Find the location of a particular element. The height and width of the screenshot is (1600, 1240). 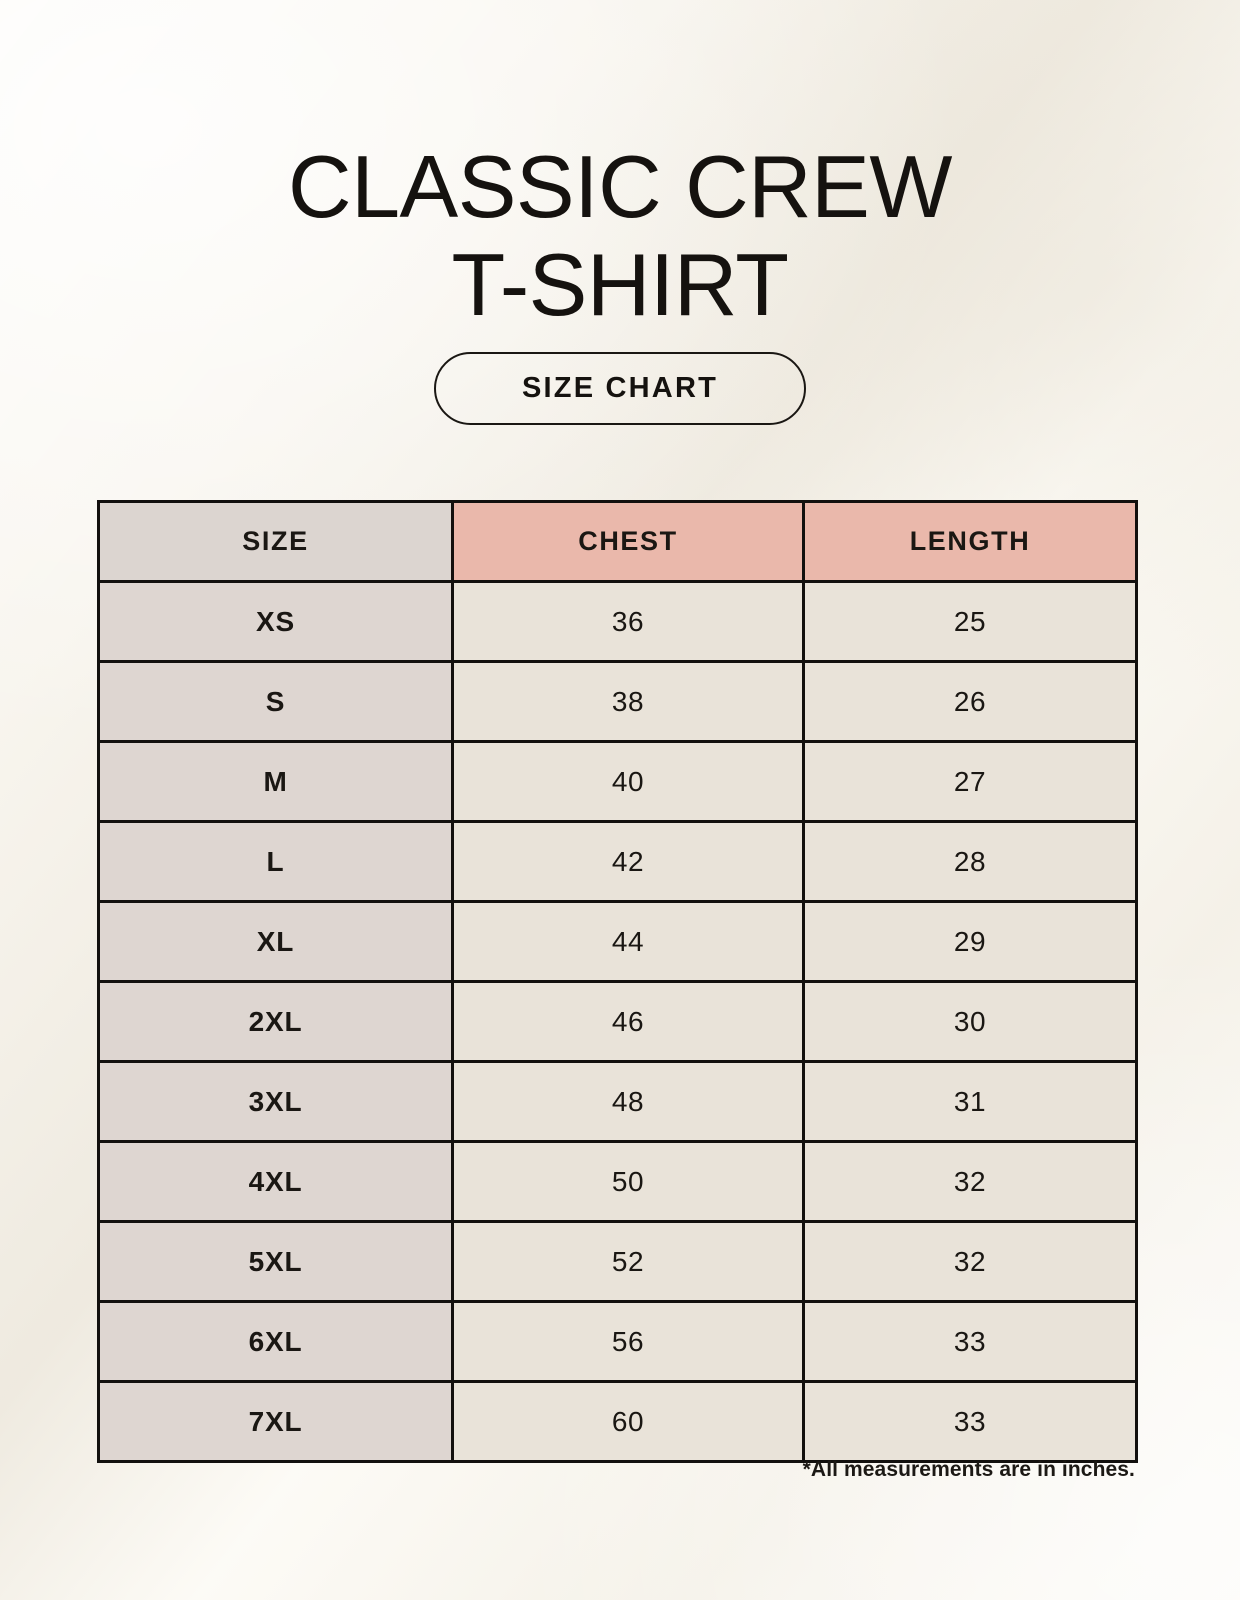

table-header-row: SIZE CHEST LENGTH is located at coordinates (617, 541).